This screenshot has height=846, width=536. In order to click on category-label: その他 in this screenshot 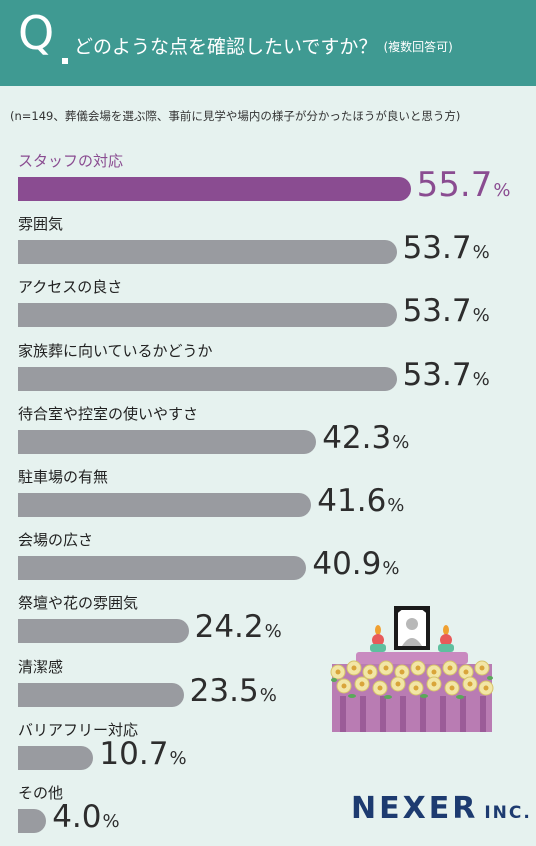, I will do `click(41, 793)`.